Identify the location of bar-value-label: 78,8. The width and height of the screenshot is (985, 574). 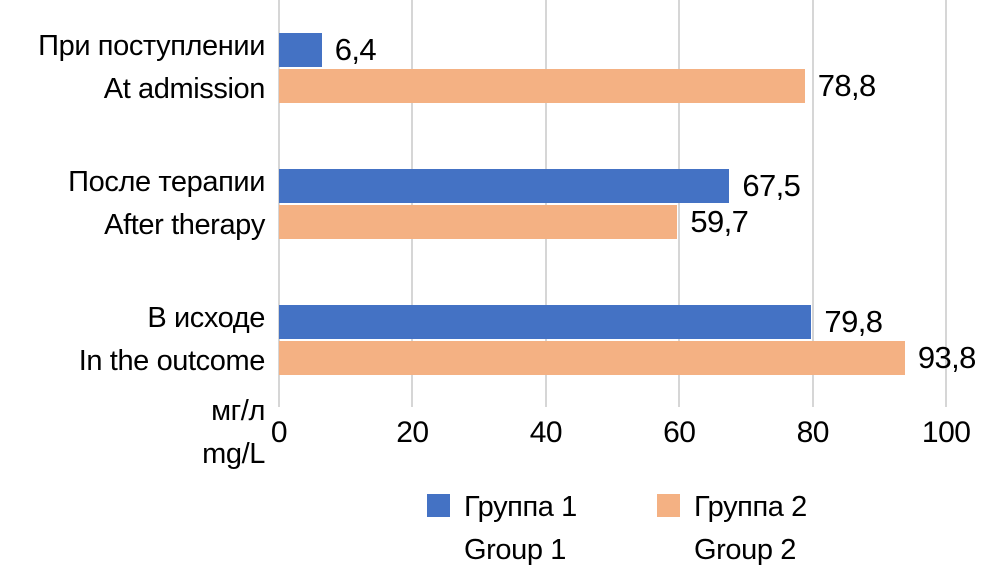
(847, 85).